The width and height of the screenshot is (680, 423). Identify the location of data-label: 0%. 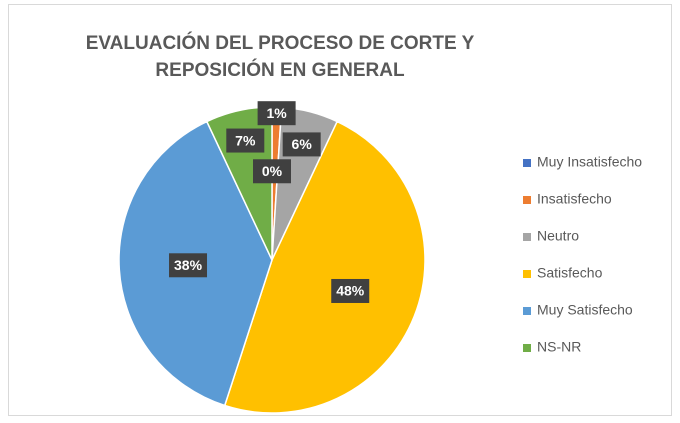
(272, 171).